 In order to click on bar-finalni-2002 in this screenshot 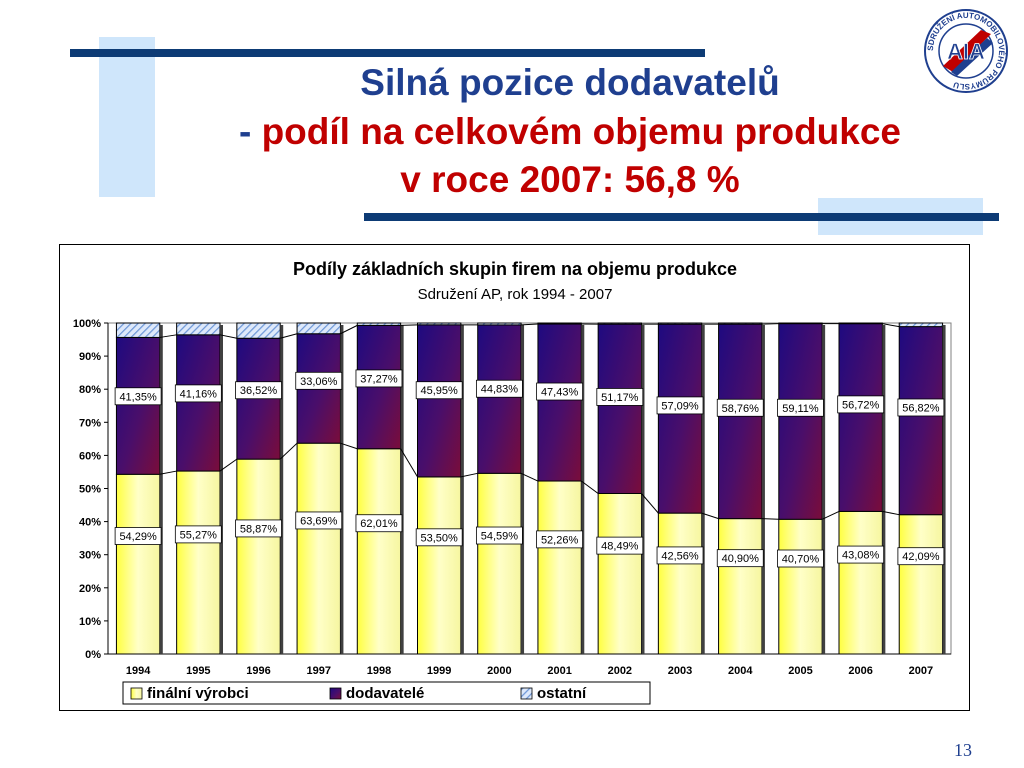, I will do `click(619, 573)`.